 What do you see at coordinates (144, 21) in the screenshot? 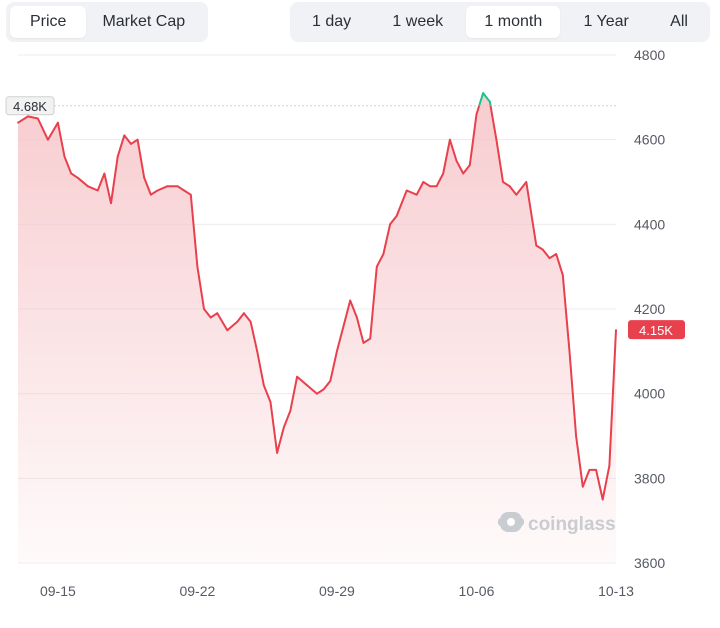
I see `tab-market-cap: Market Cap` at bounding box center [144, 21].